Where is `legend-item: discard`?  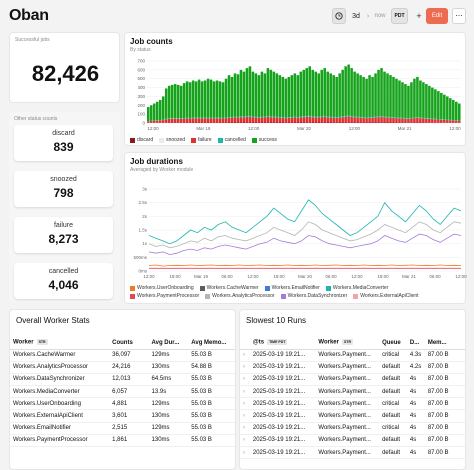
legend-item: discard is located at coordinates (141, 140).